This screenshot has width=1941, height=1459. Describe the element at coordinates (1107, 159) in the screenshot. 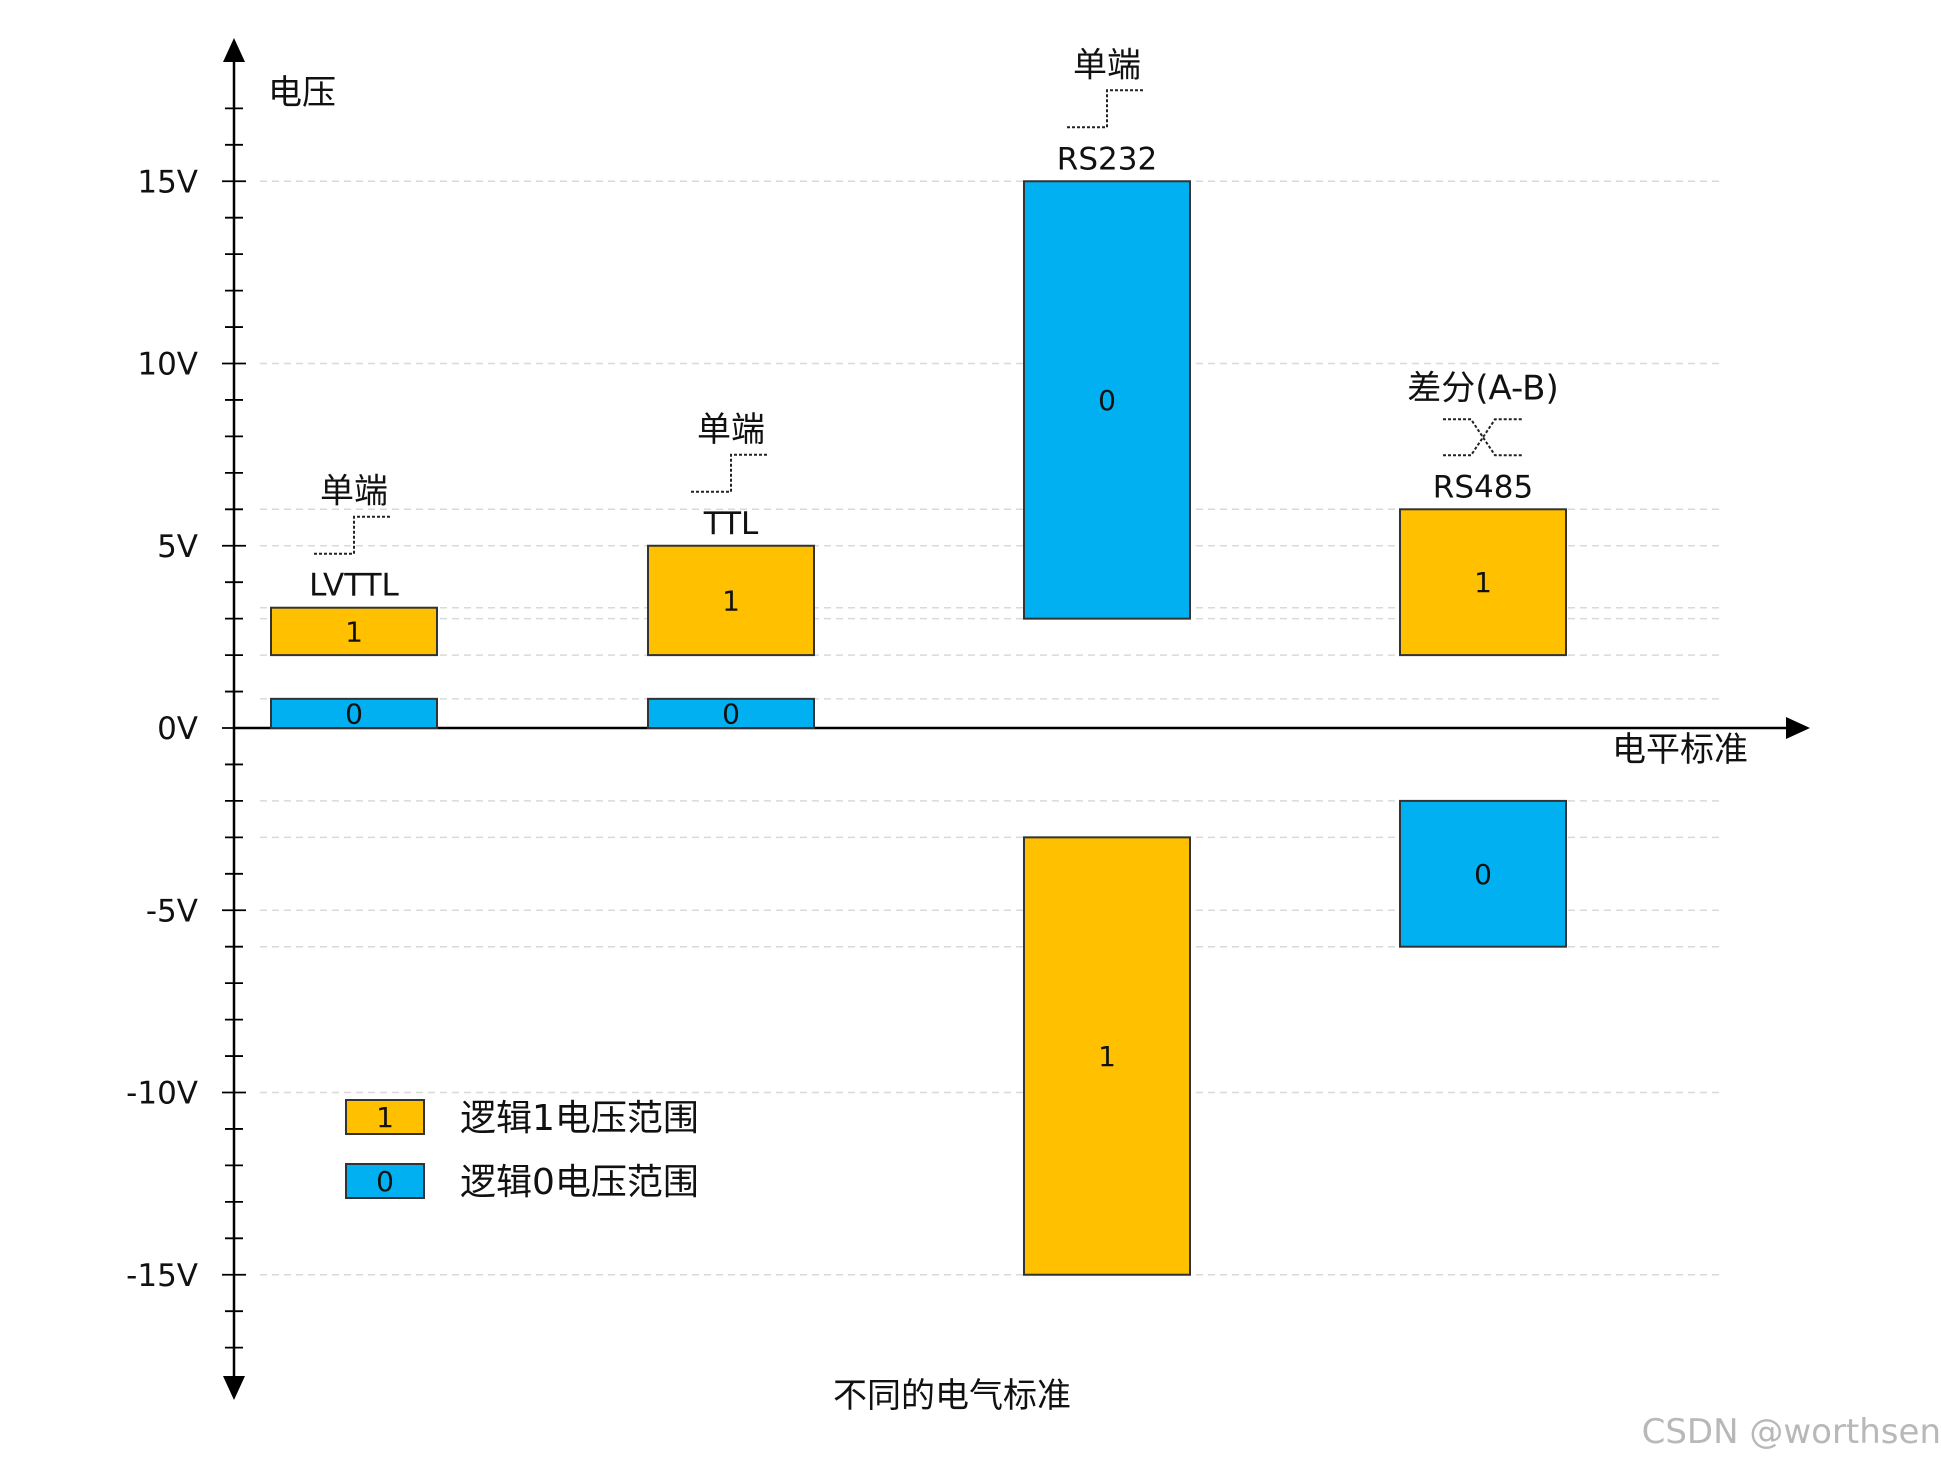

I see `standard-name: RS232` at that location.